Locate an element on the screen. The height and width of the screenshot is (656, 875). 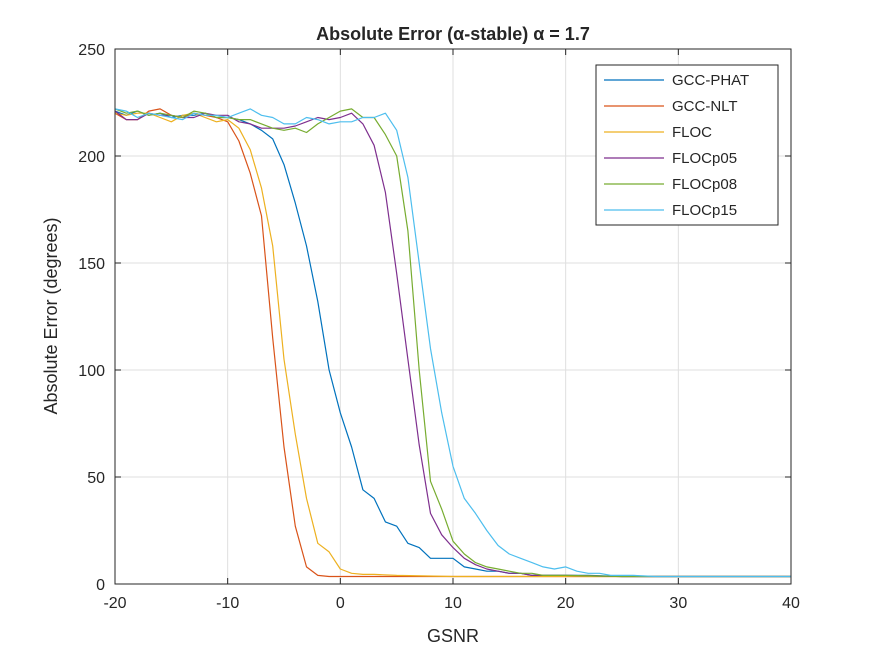
legend-label: GCC-PHAT is located at coordinates (710, 80).